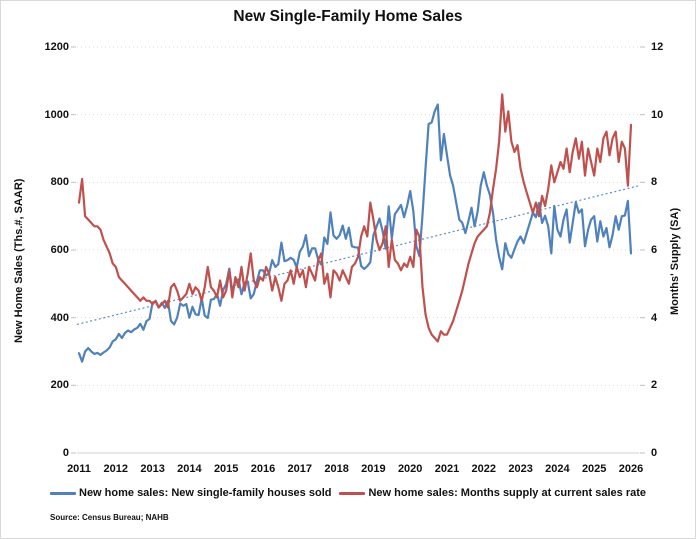 The height and width of the screenshot is (539, 696). Describe the element at coordinates (352, 493) in the screenshot. I see `red-line-swatch-icon` at that location.